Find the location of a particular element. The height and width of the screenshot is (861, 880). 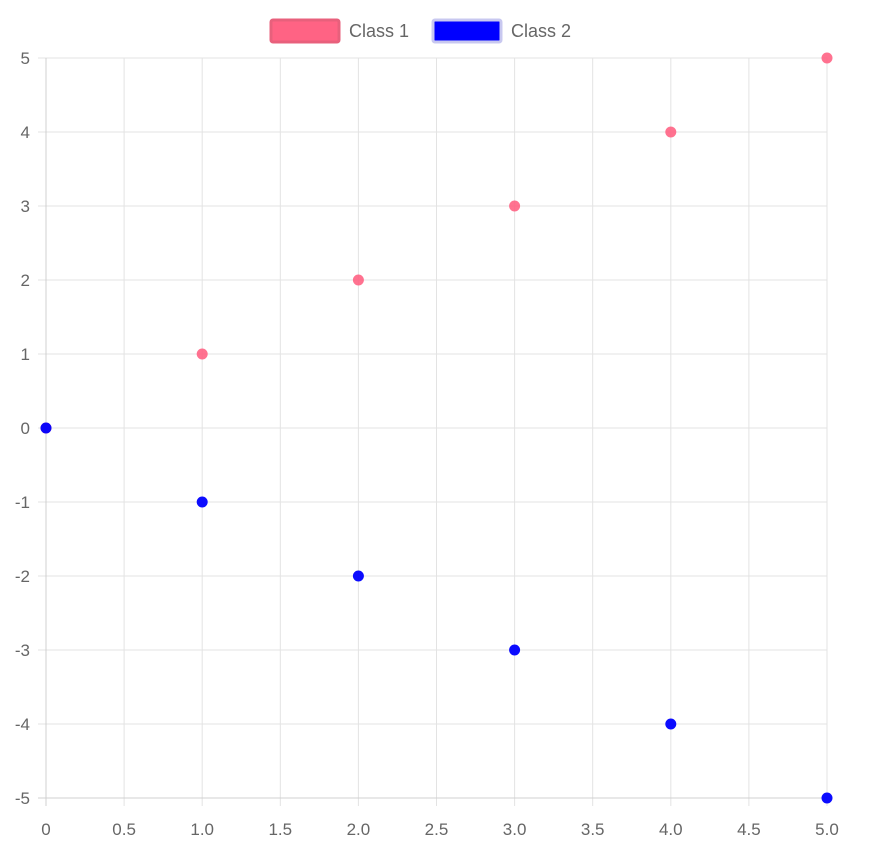

y-tick-label: 3 is located at coordinates (25, 206).